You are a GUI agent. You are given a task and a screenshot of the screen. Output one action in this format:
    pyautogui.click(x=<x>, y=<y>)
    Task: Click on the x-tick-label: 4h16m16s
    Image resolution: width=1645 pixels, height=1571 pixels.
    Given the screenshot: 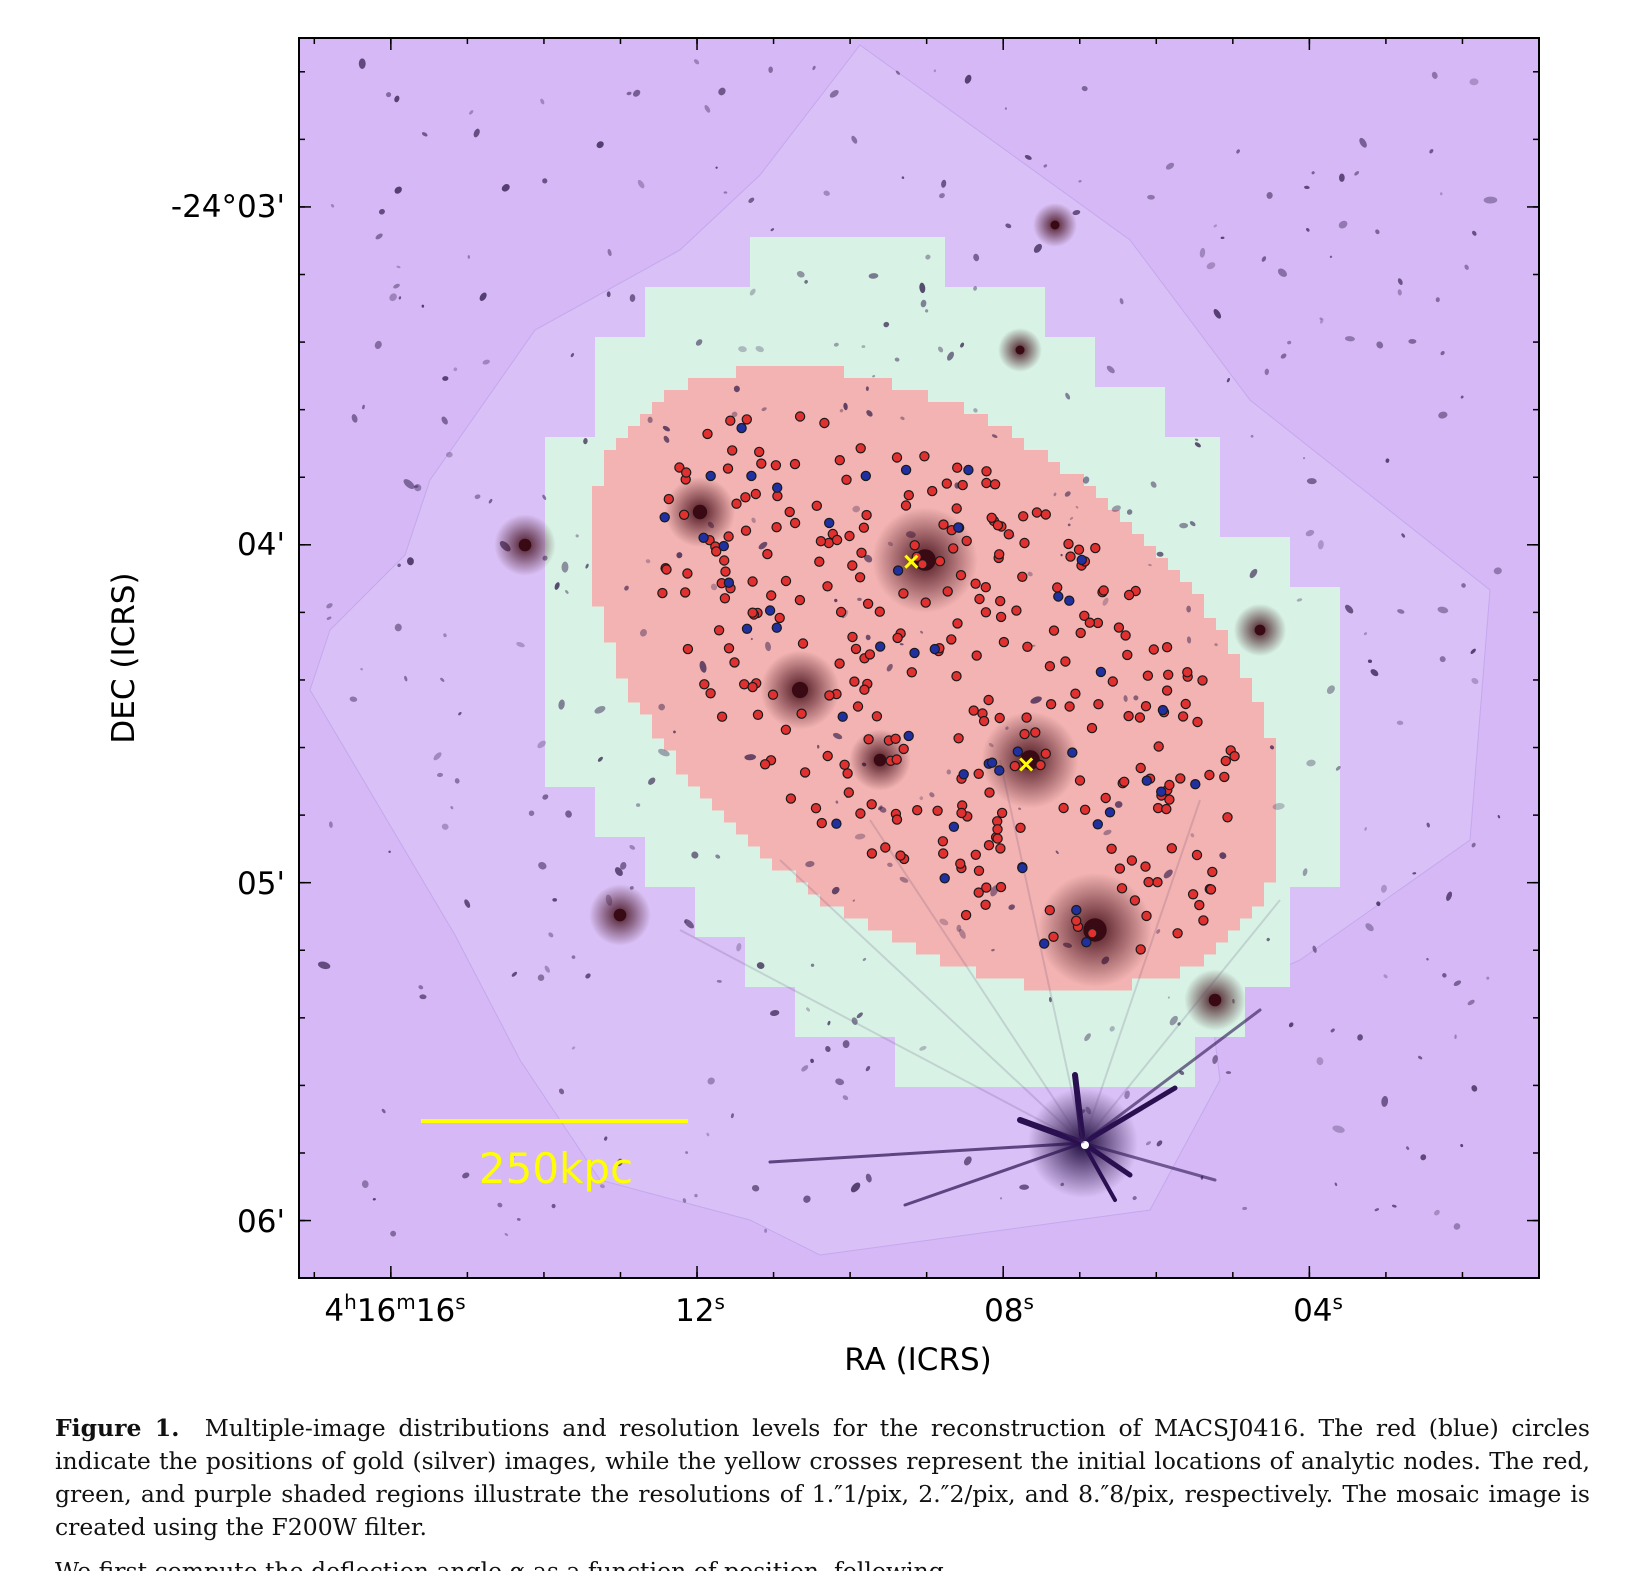 What is the action you would take?
    pyautogui.click(x=394, y=1309)
    